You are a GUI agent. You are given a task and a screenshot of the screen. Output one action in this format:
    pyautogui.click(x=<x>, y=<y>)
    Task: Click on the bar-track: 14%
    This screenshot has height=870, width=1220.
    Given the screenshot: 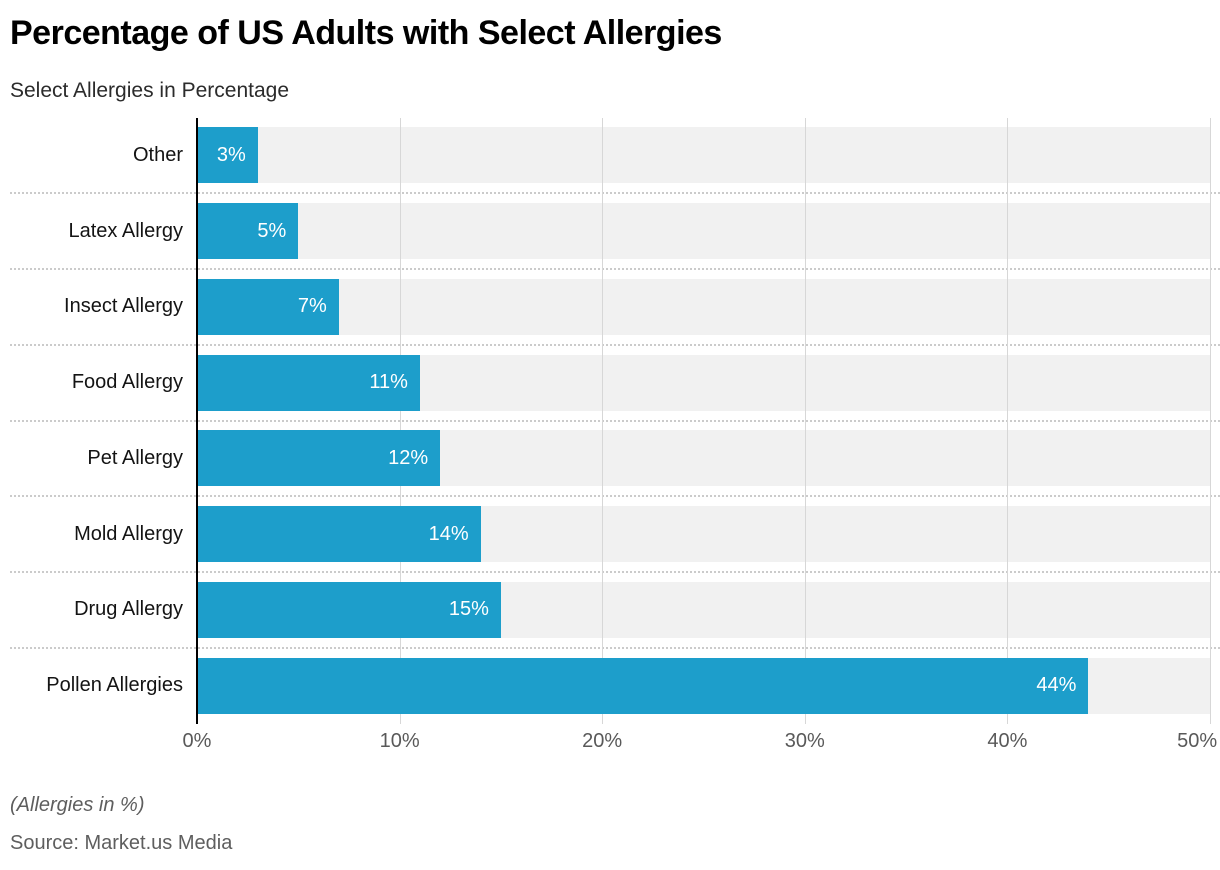 What is the action you would take?
    pyautogui.click(x=703, y=534)
    